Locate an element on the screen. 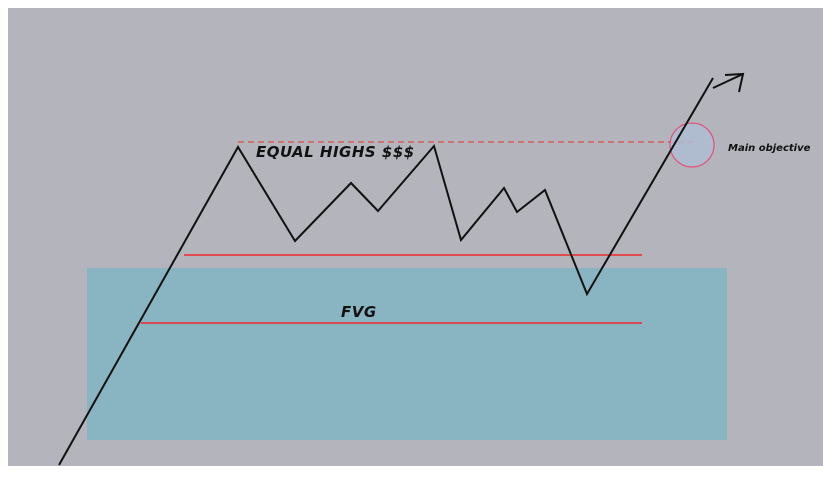 This screenshot has height=481, width=823. main-objective-circle is located at coordinates (692, 145).